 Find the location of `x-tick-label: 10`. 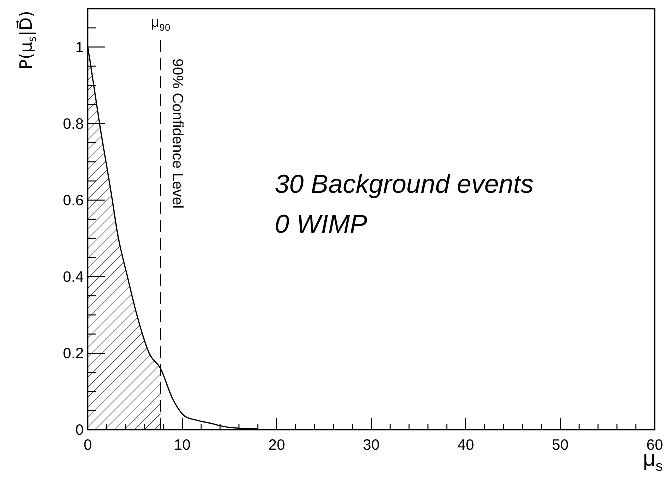

x-tick-label: 10 is located at coordinates (182, 445).